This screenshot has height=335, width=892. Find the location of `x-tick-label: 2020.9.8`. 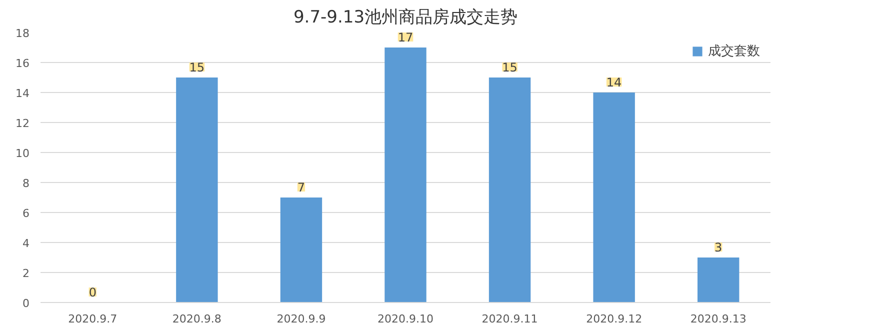

x-tick-label: 2020.9.8 is located at coordinates (197, 319).